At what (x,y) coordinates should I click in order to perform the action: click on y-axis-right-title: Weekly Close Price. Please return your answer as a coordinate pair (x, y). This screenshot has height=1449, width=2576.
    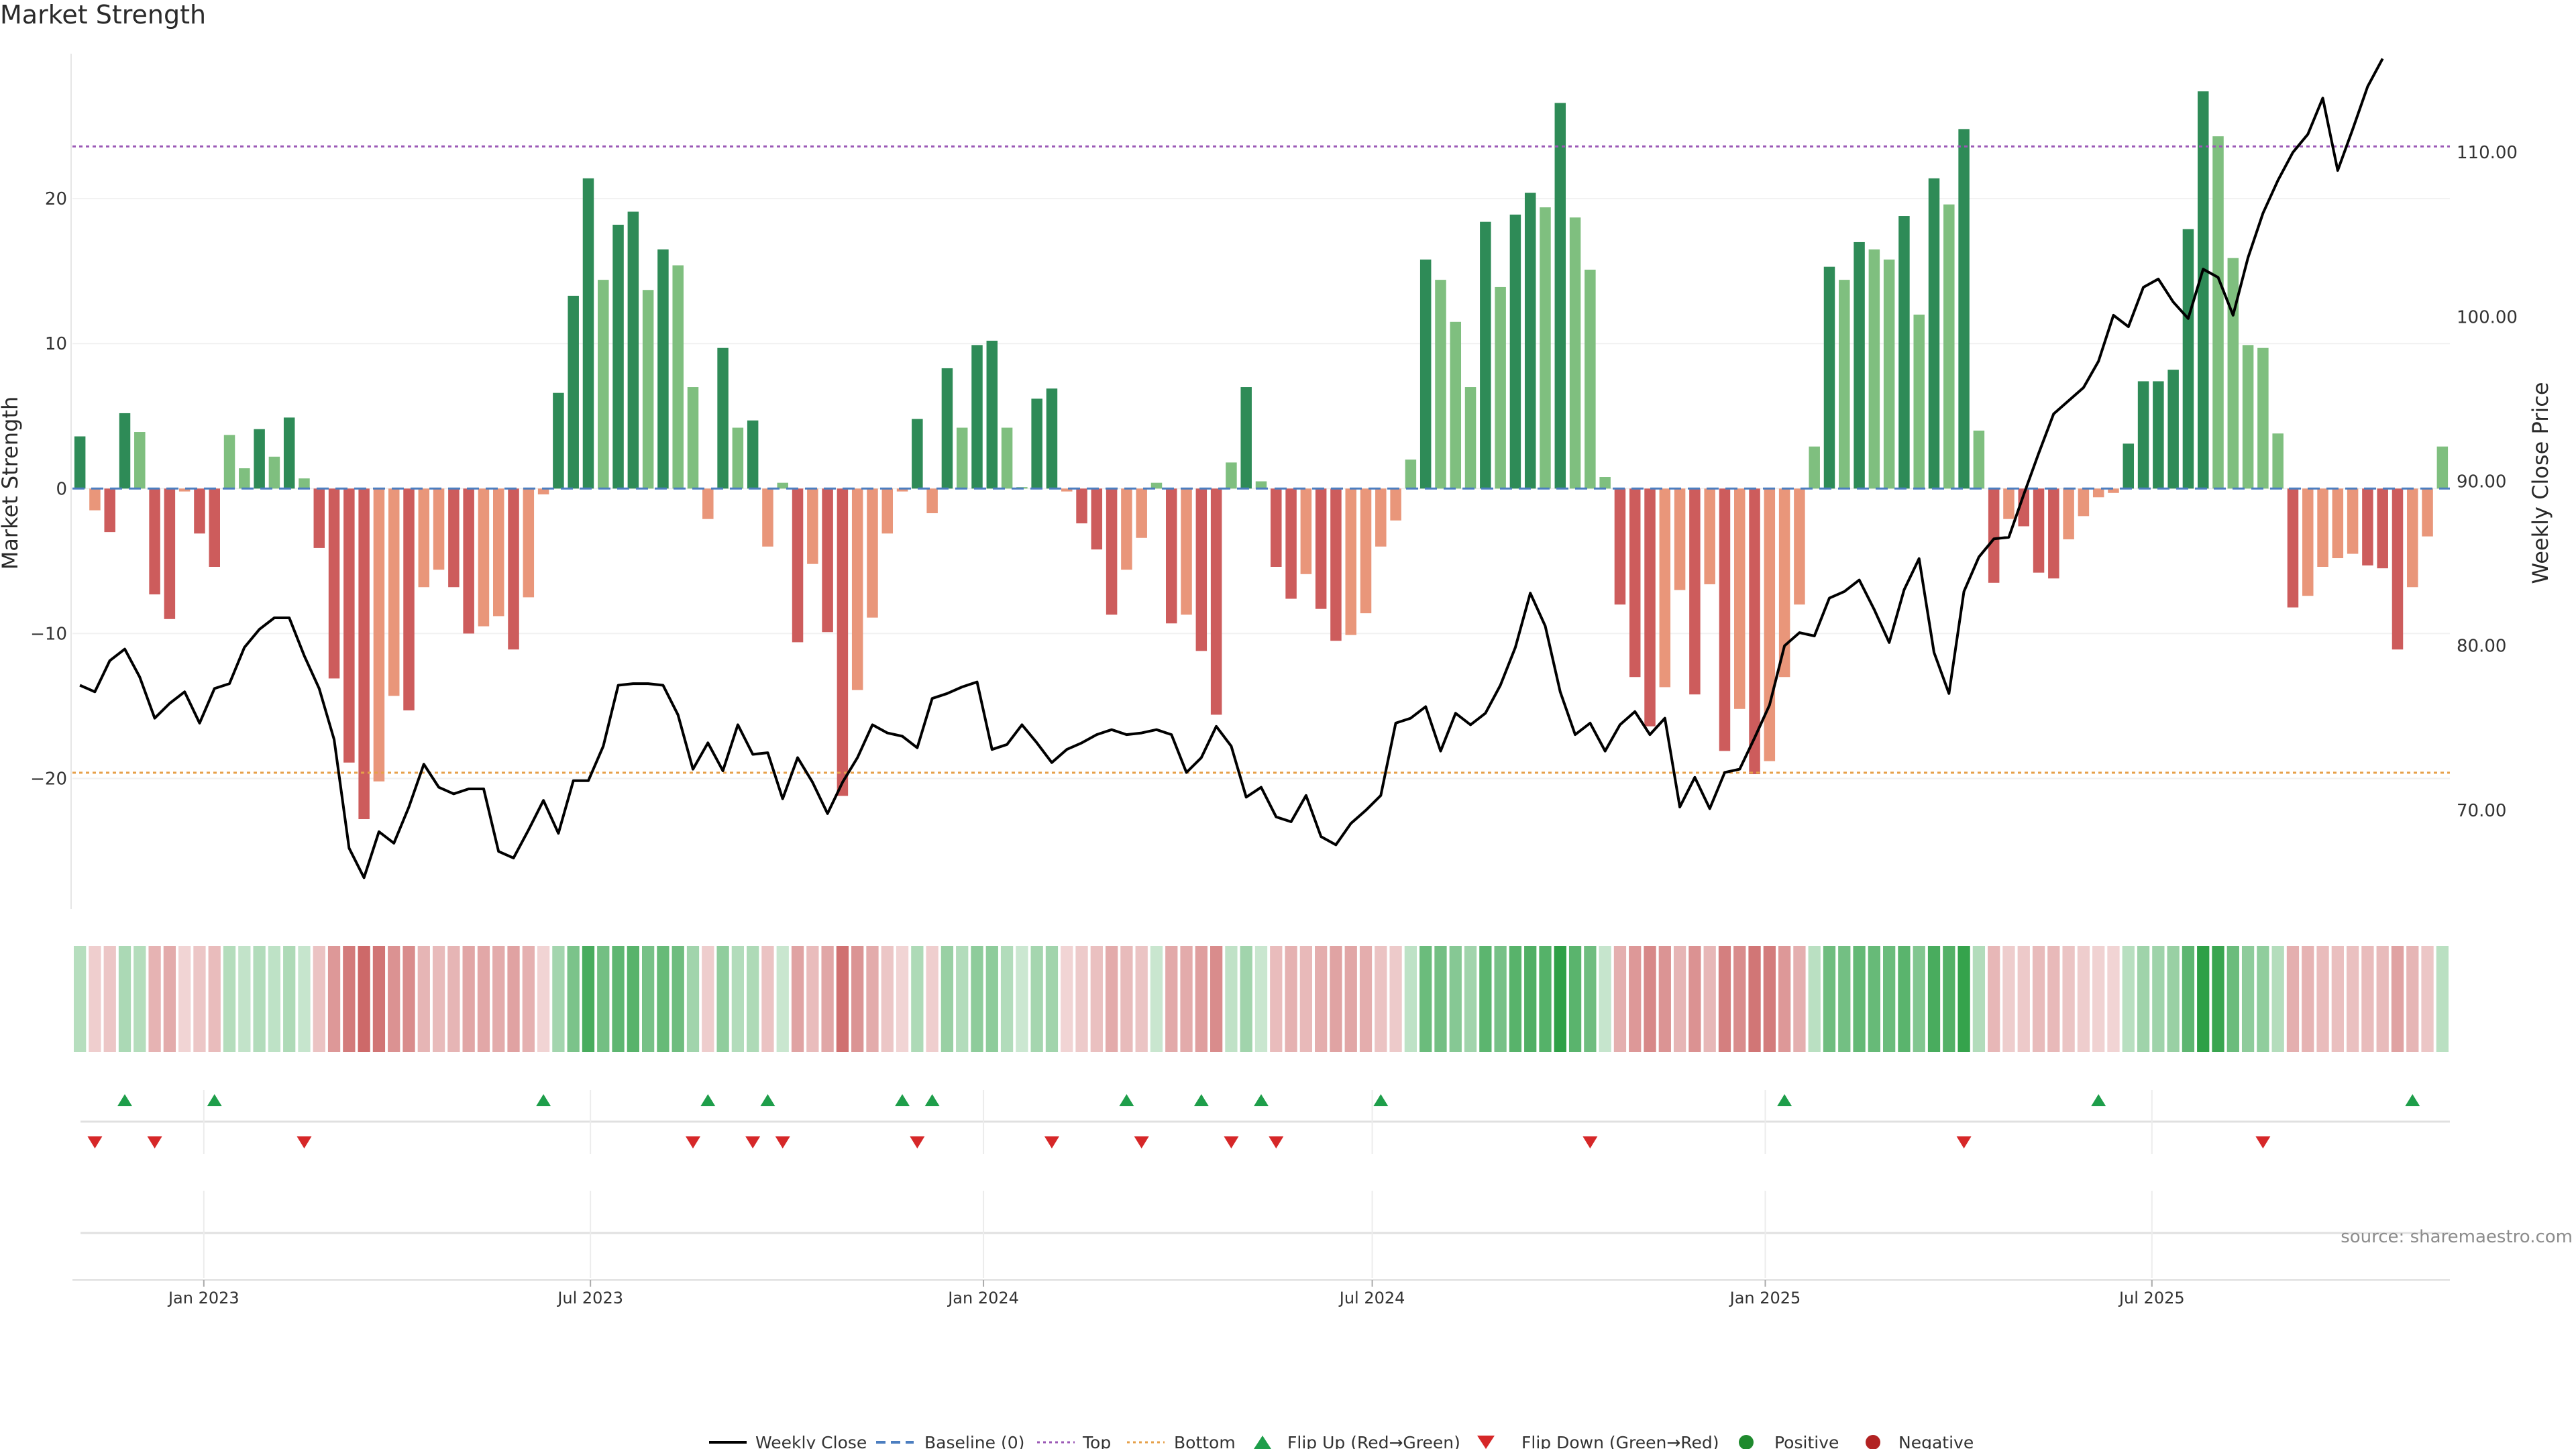
    Looking at the image, I should click on (2540, 483).